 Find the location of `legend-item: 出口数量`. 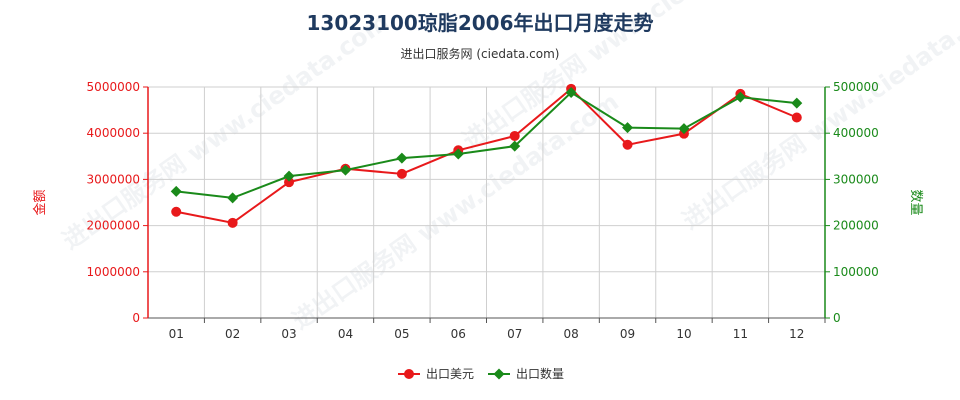

legend-item: 出口数量 is located at coordinates (526, 373).